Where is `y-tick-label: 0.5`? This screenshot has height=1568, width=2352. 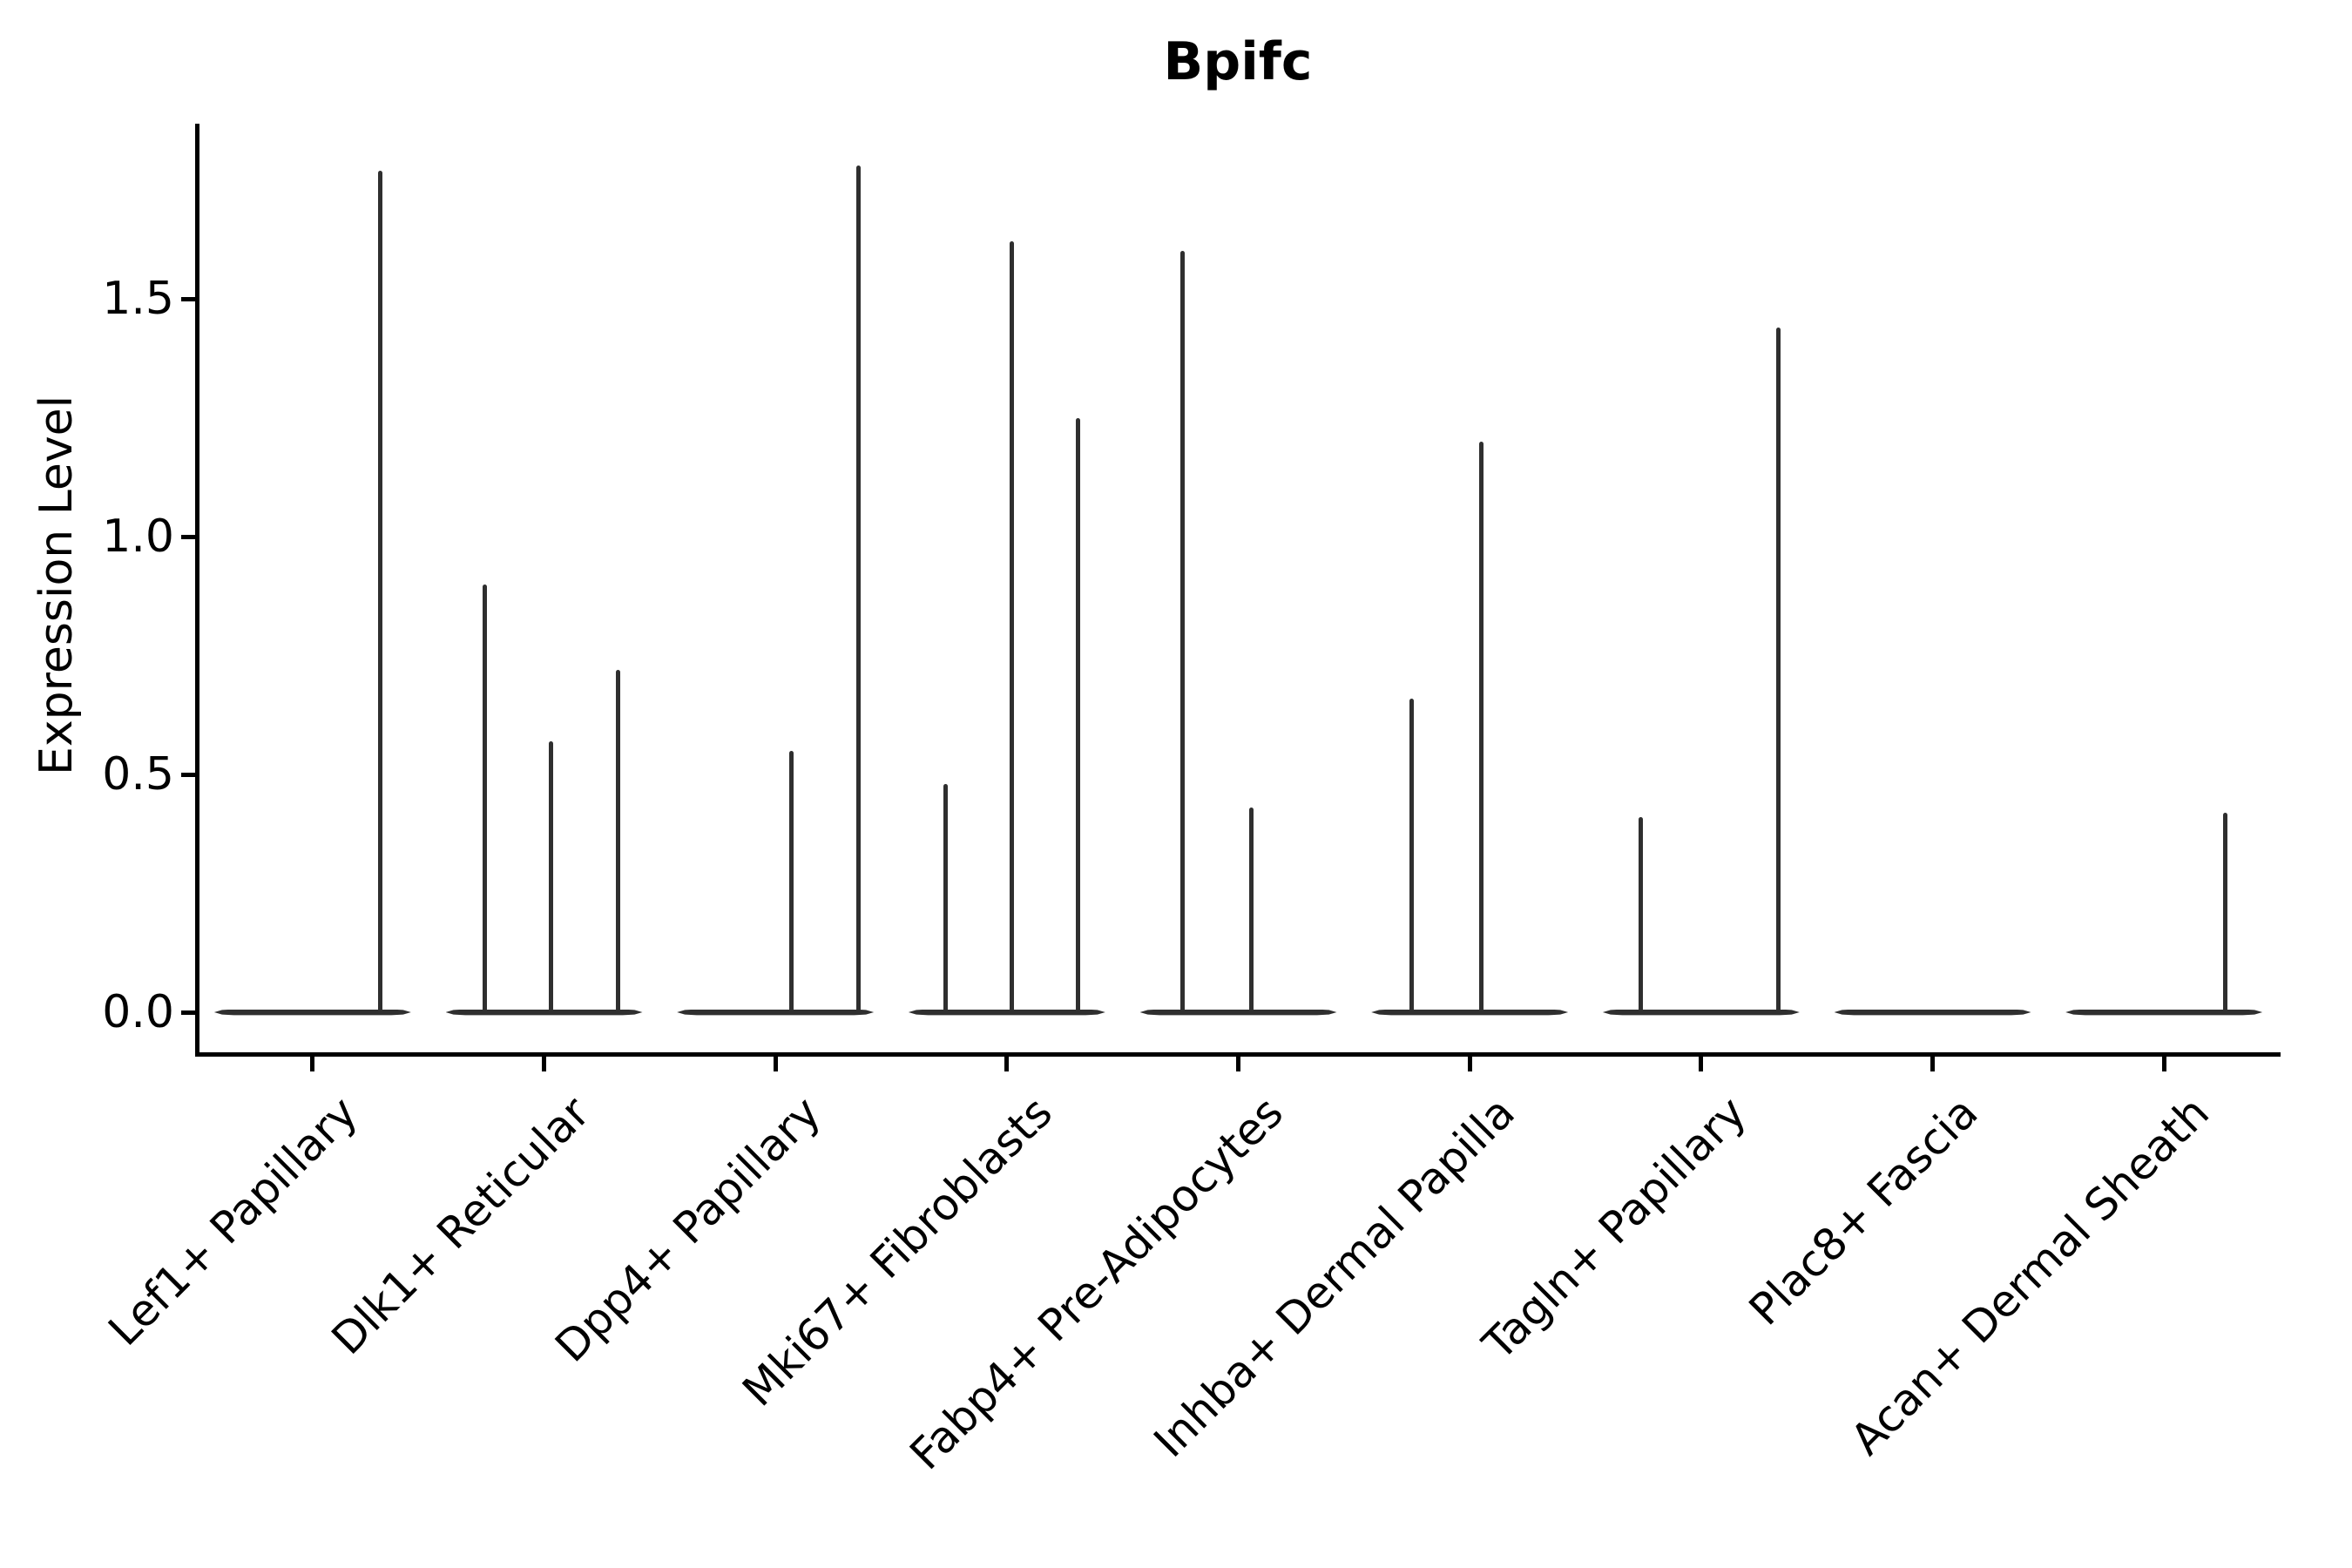
y-tick-label: 0.5 is located at coordinates (138, 775).